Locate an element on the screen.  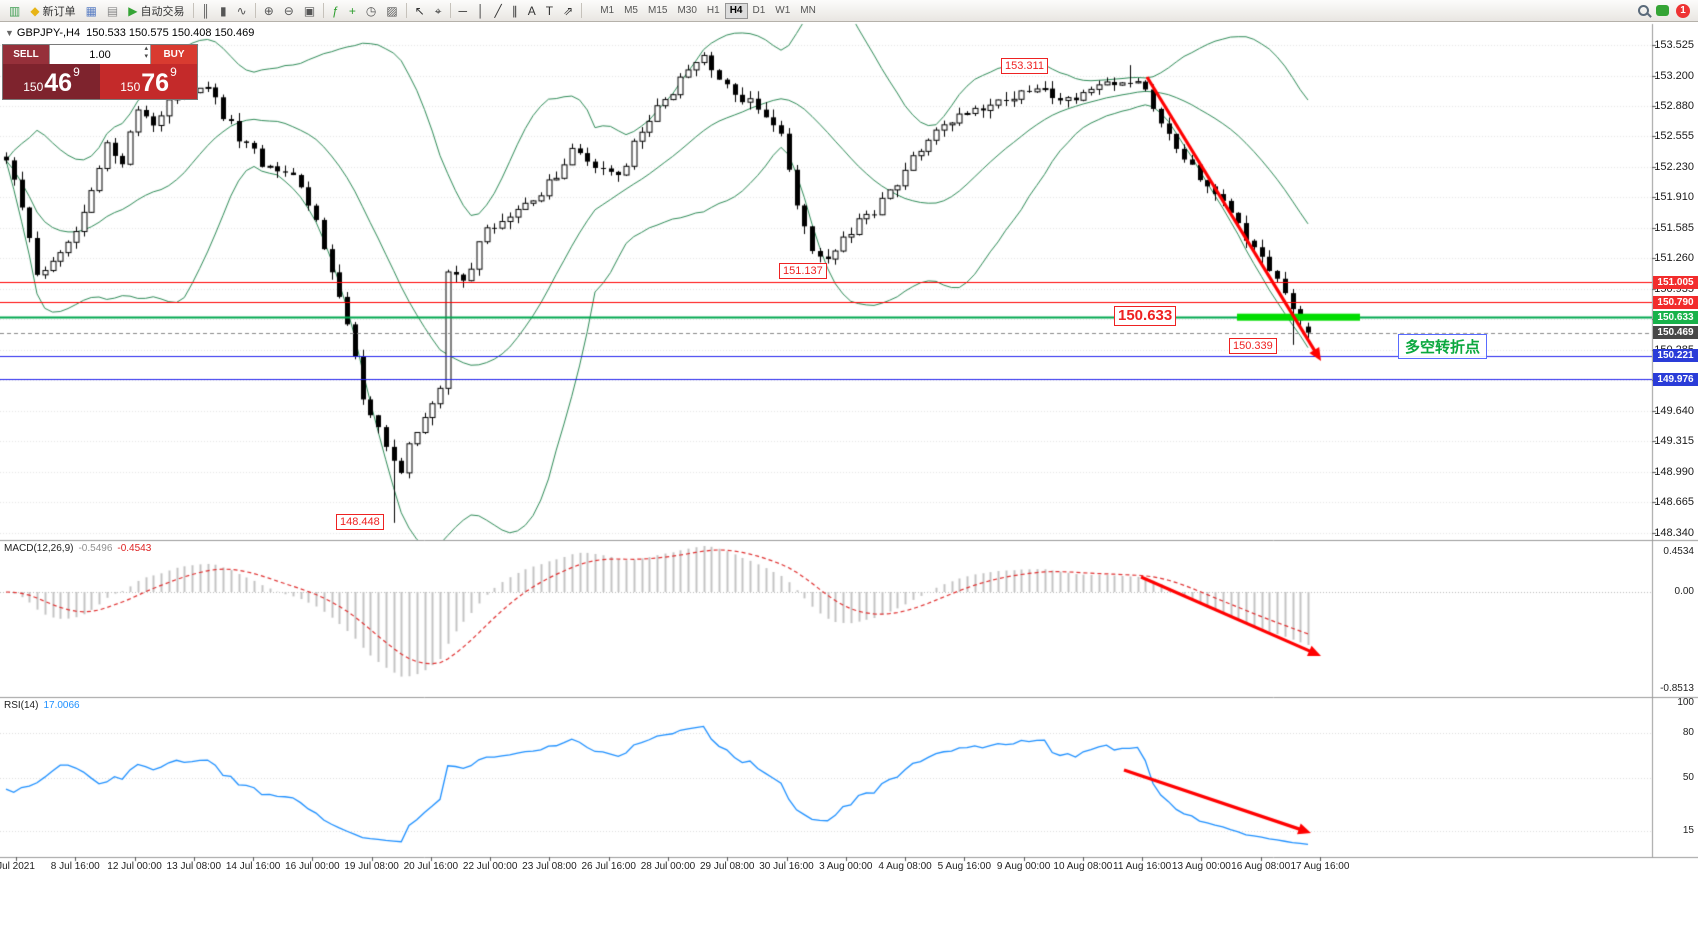
toolbar-right: 1 is located at coordinates (1666, 10).